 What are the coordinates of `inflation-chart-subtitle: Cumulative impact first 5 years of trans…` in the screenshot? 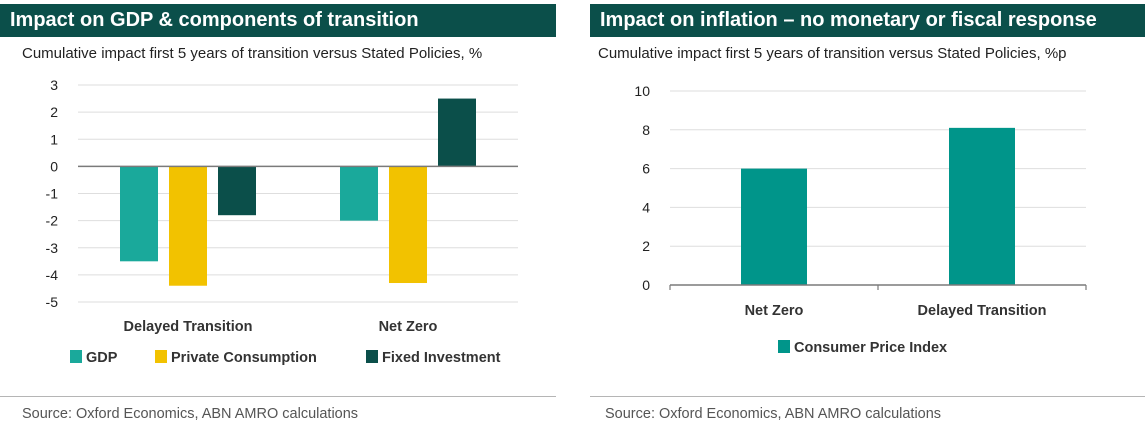 It's located at (832, 53).